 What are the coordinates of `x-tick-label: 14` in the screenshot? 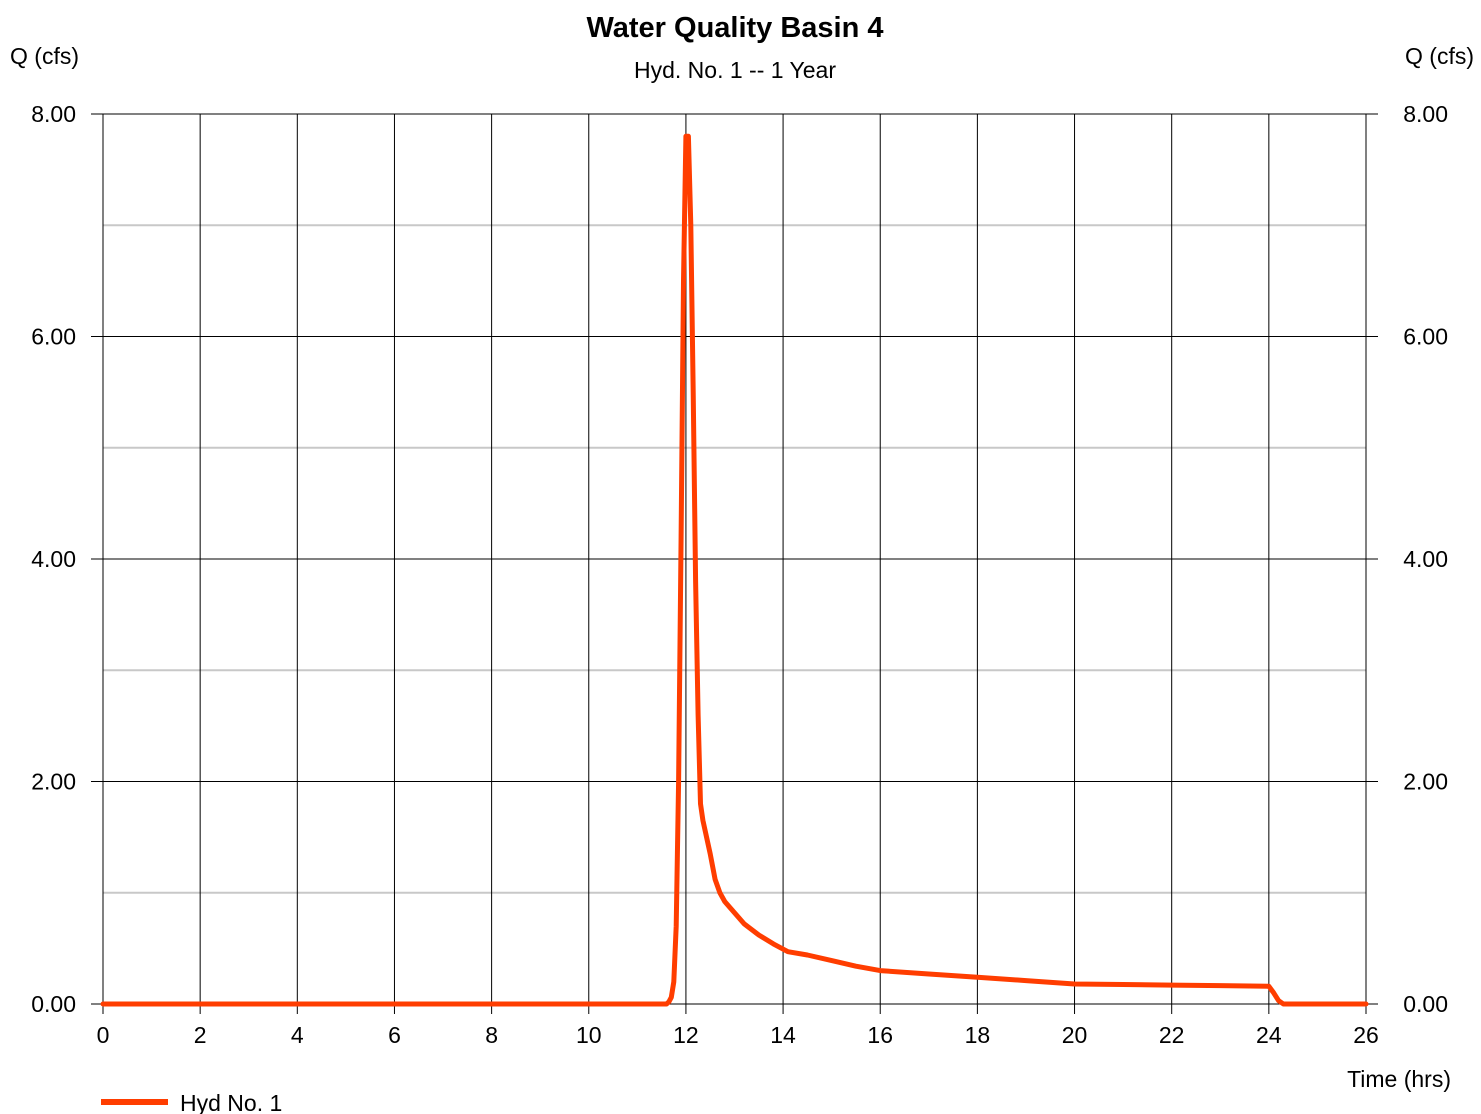 It's located at (783, 1035).